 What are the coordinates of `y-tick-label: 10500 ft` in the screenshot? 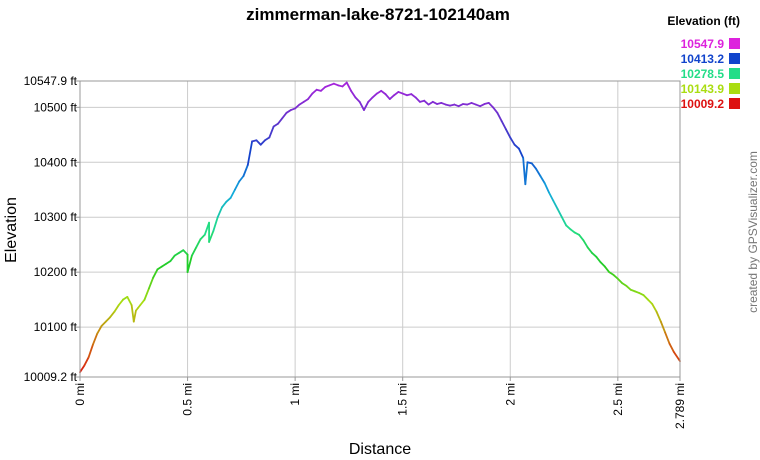 It's located at (56, 107).